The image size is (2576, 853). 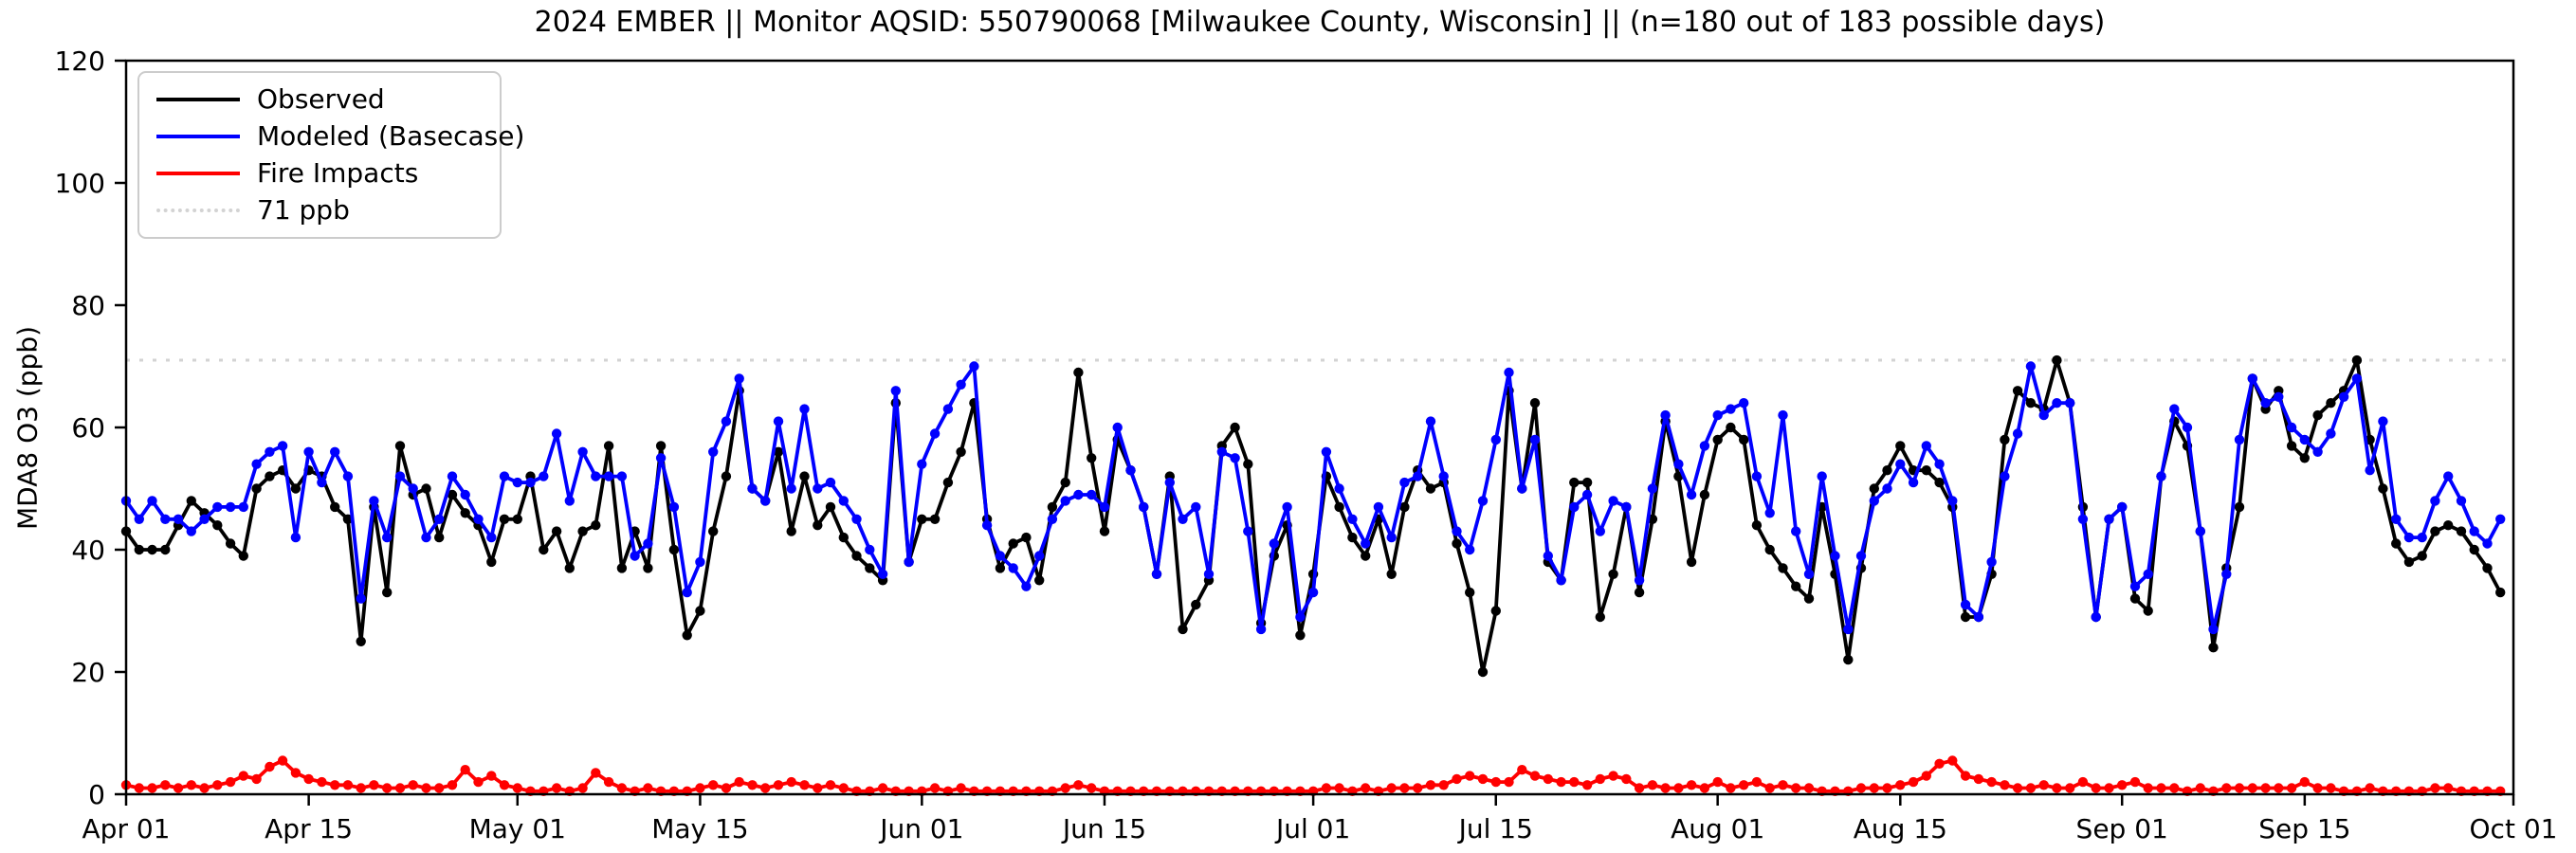 What do you see at coordinates (920, 828) in the screenshot?
I see `svg-text: Jun 01` at bounding box center [920, 828].